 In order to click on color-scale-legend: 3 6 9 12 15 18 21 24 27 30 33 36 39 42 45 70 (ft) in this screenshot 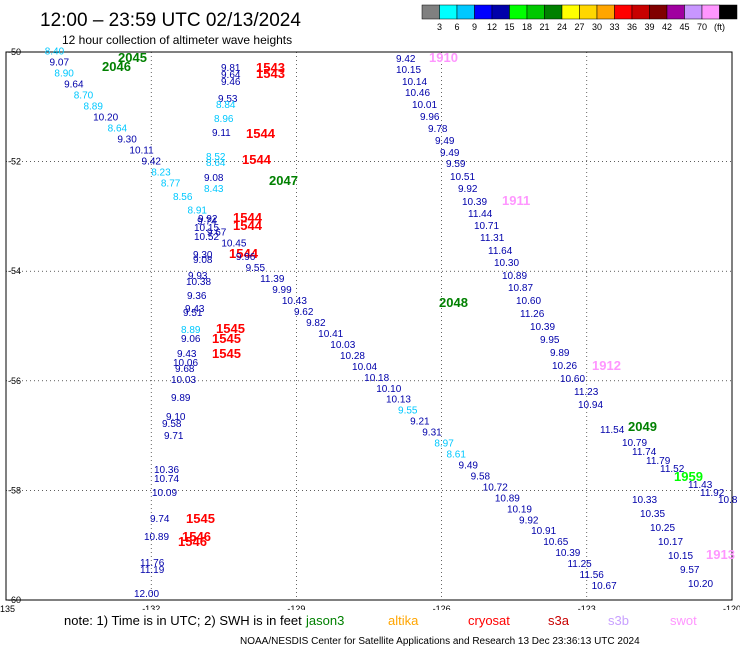, I will do `click(579, 18)`.